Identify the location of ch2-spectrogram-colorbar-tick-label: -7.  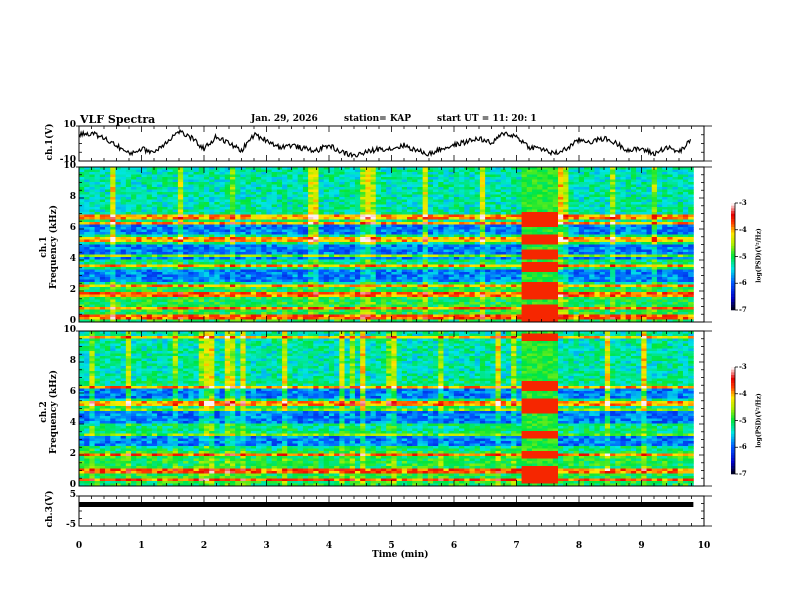
(743, 473).